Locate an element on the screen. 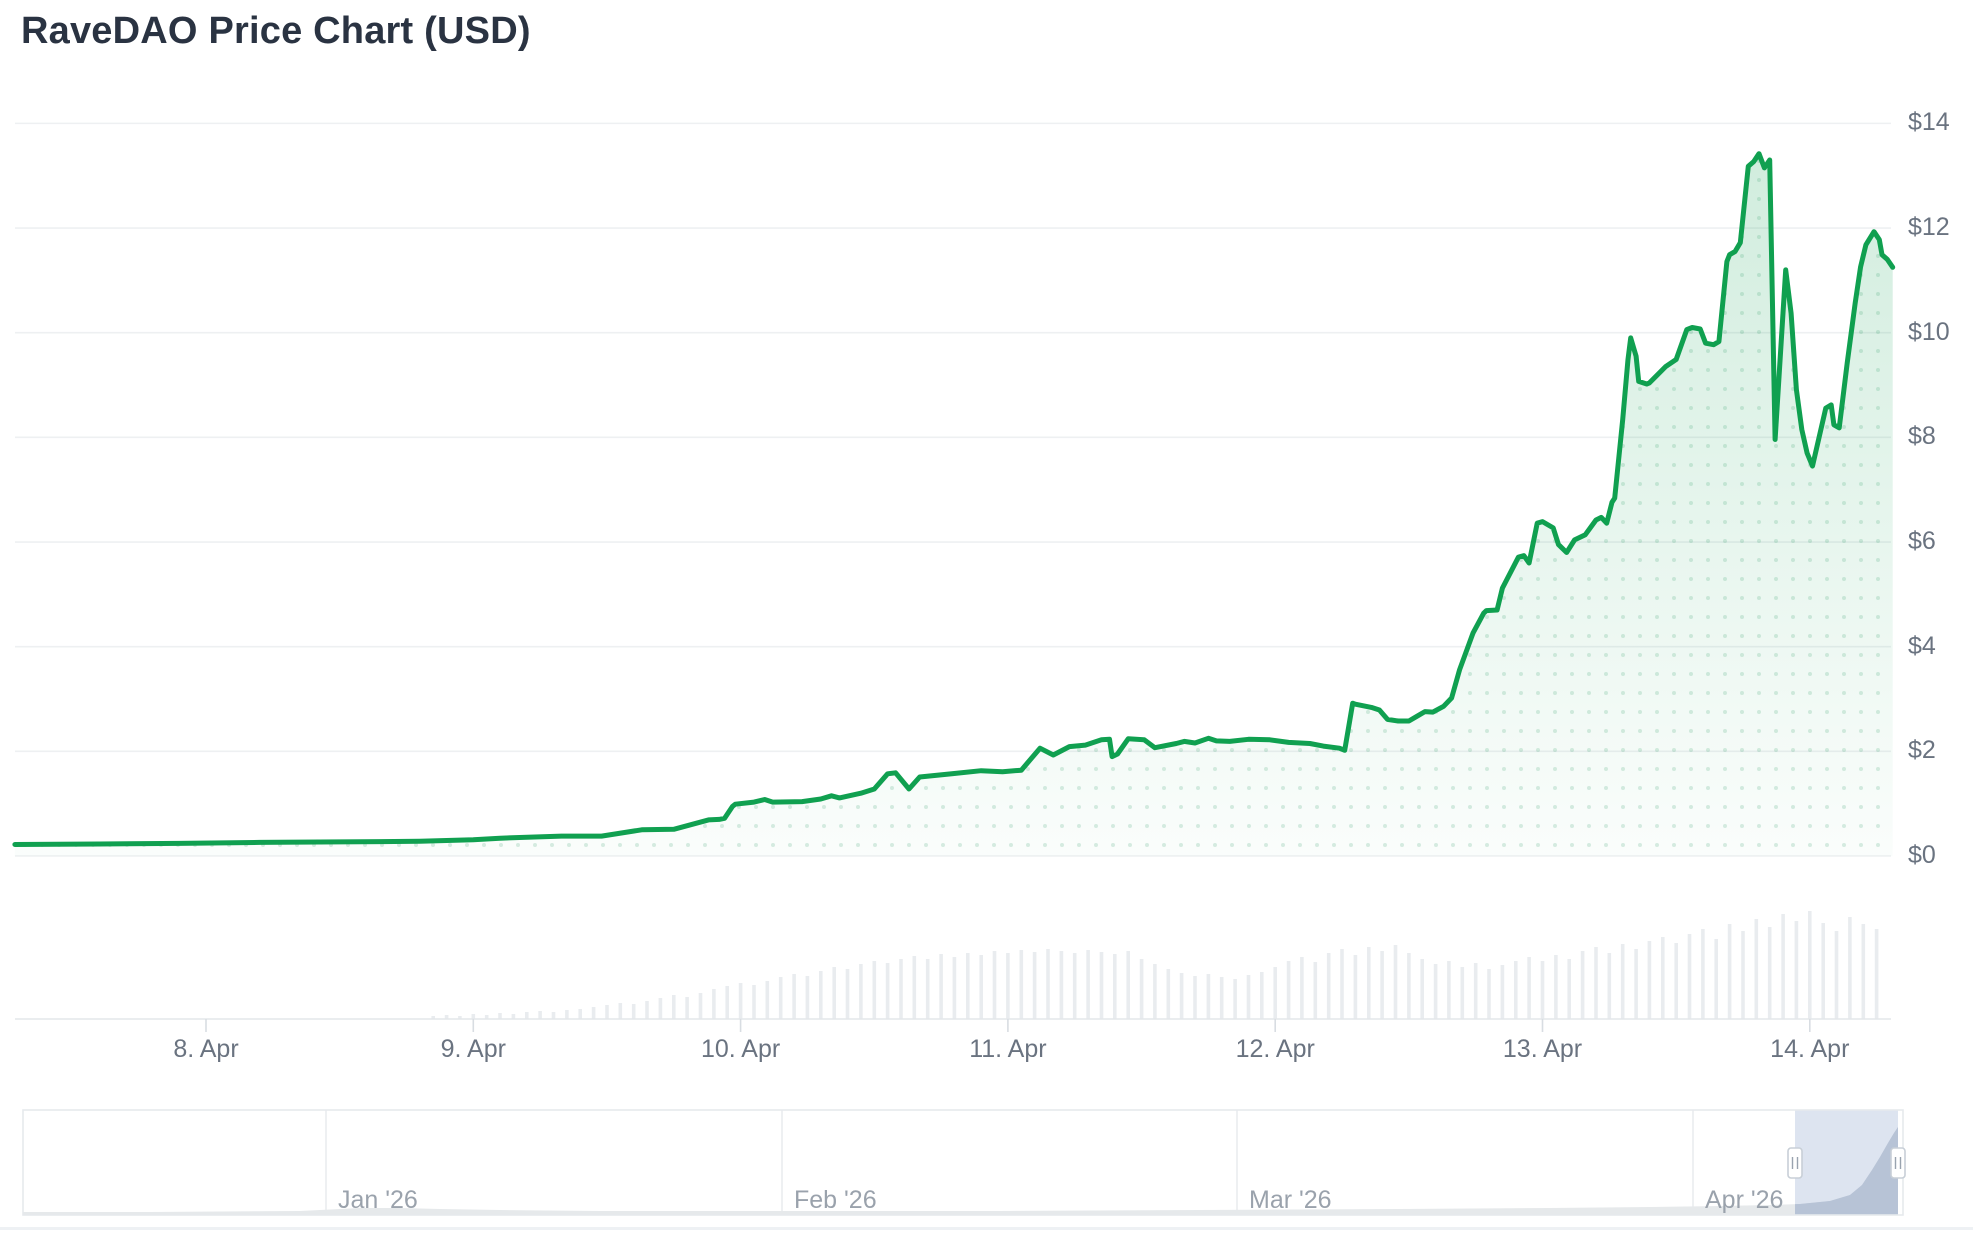 The image size is (1973, 1248). chart-title: RaveDAO Price Chart (USD) is located at coordinates (276, 31).